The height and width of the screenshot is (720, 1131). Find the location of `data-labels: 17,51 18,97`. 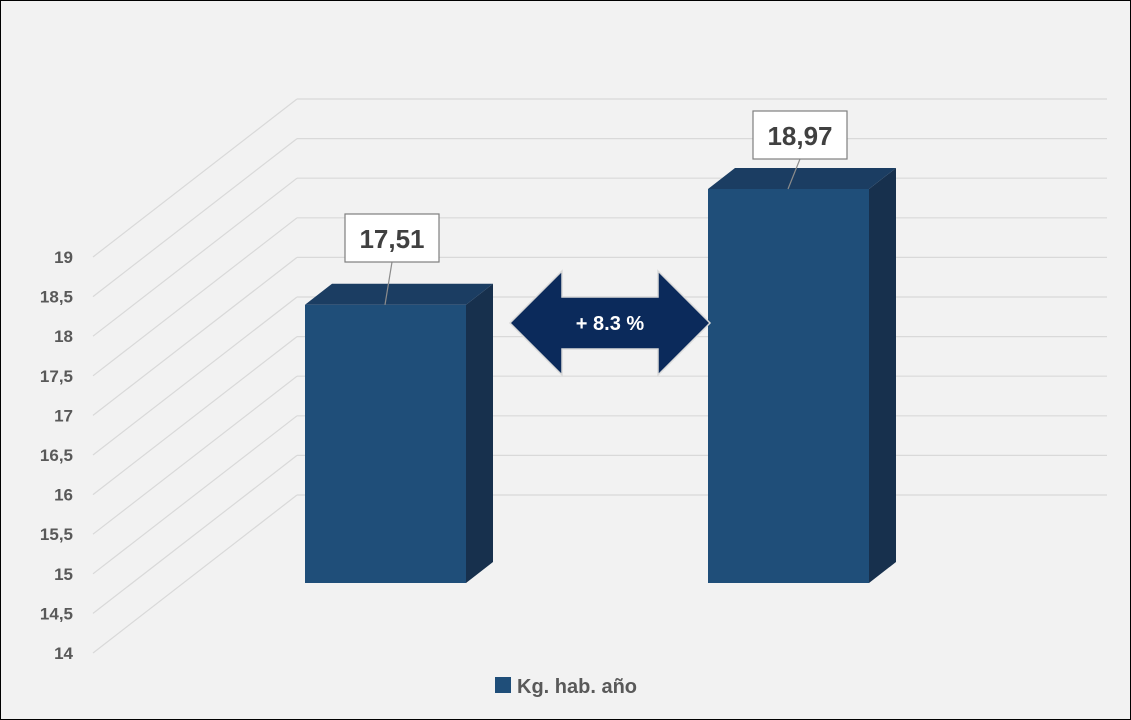

data-labels: 17,51 18,97 is located at coordinates (596, 207).